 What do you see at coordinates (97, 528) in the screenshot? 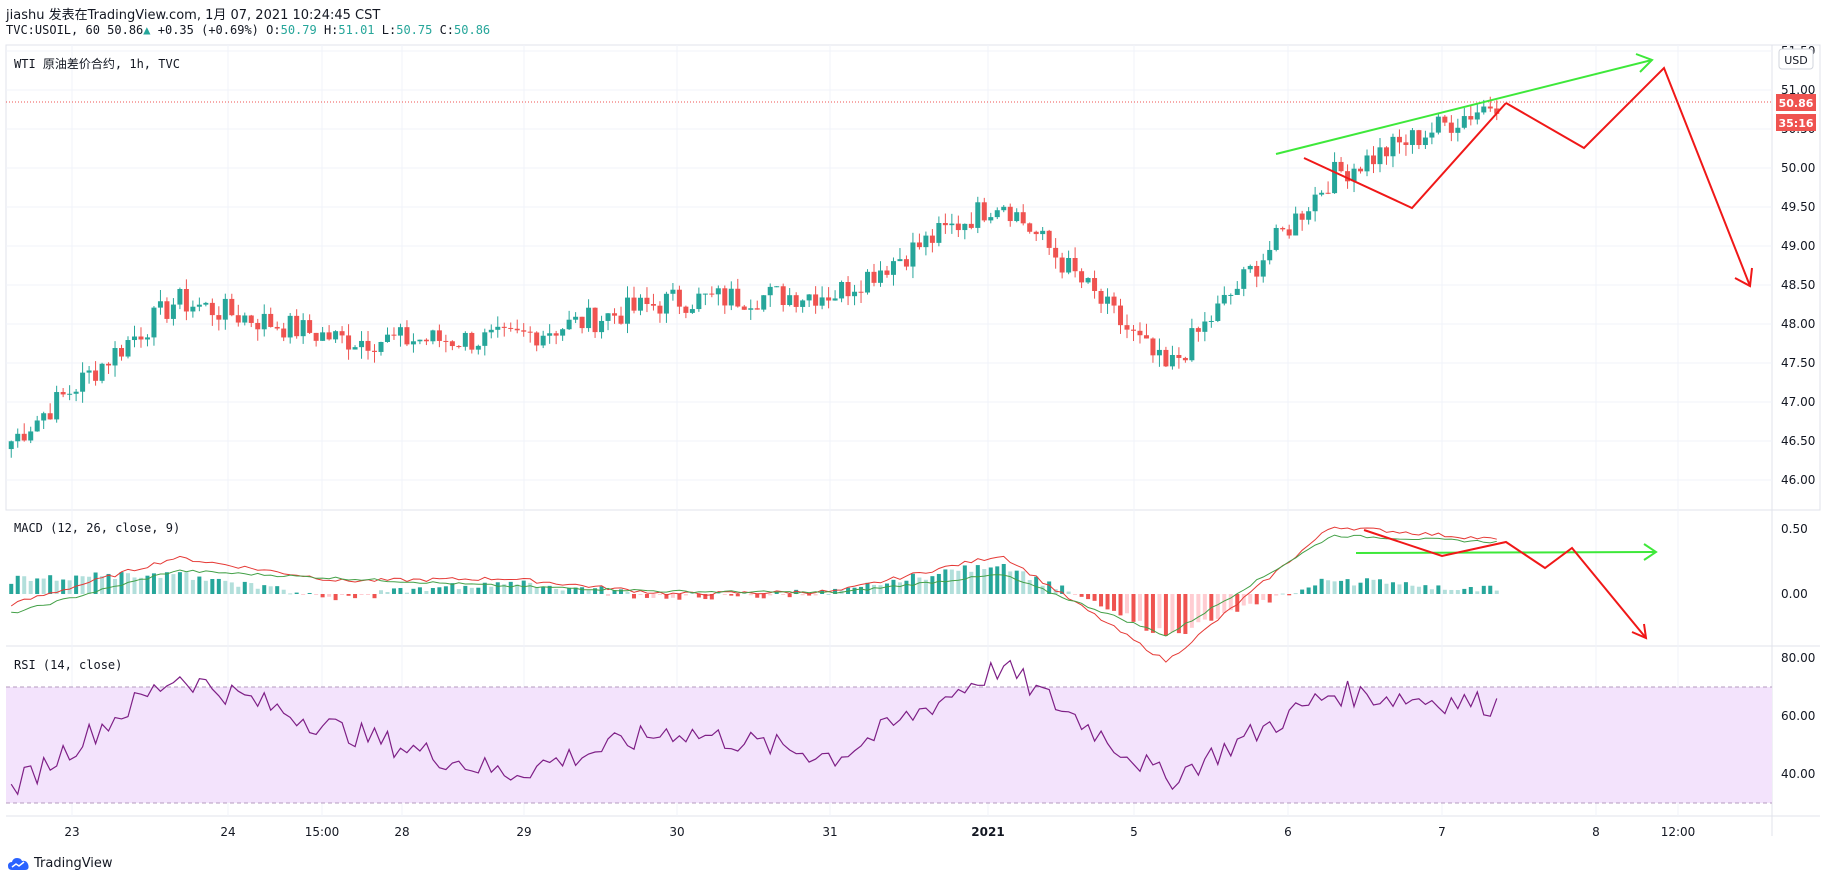
I see `macd-pane-title: MACD (12, 26, close, 9)` at bounding box center [97, 528].